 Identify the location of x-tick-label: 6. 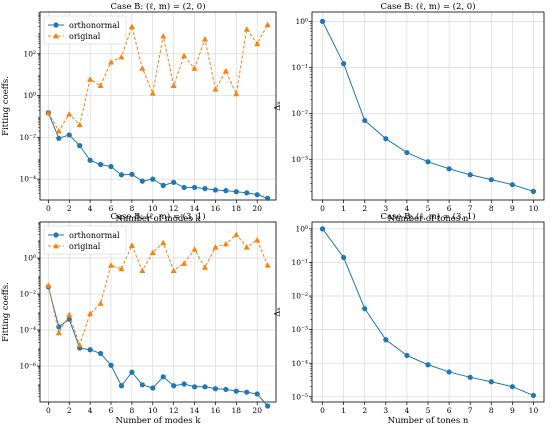
(449, 208).